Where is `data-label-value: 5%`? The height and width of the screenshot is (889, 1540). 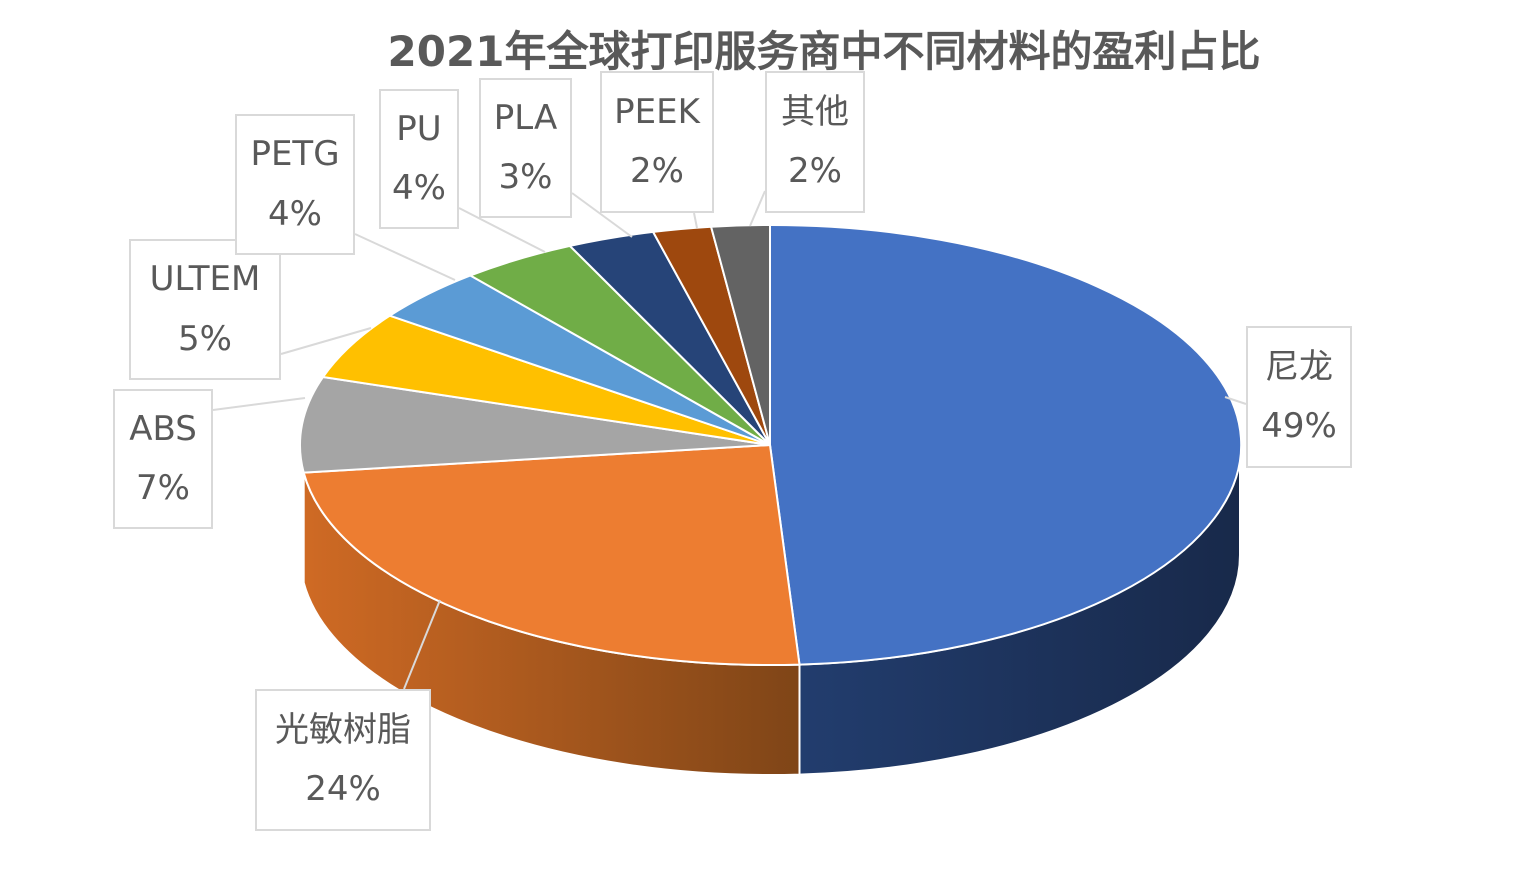
data-label-value: 5% is located at coordinates (205, 338).